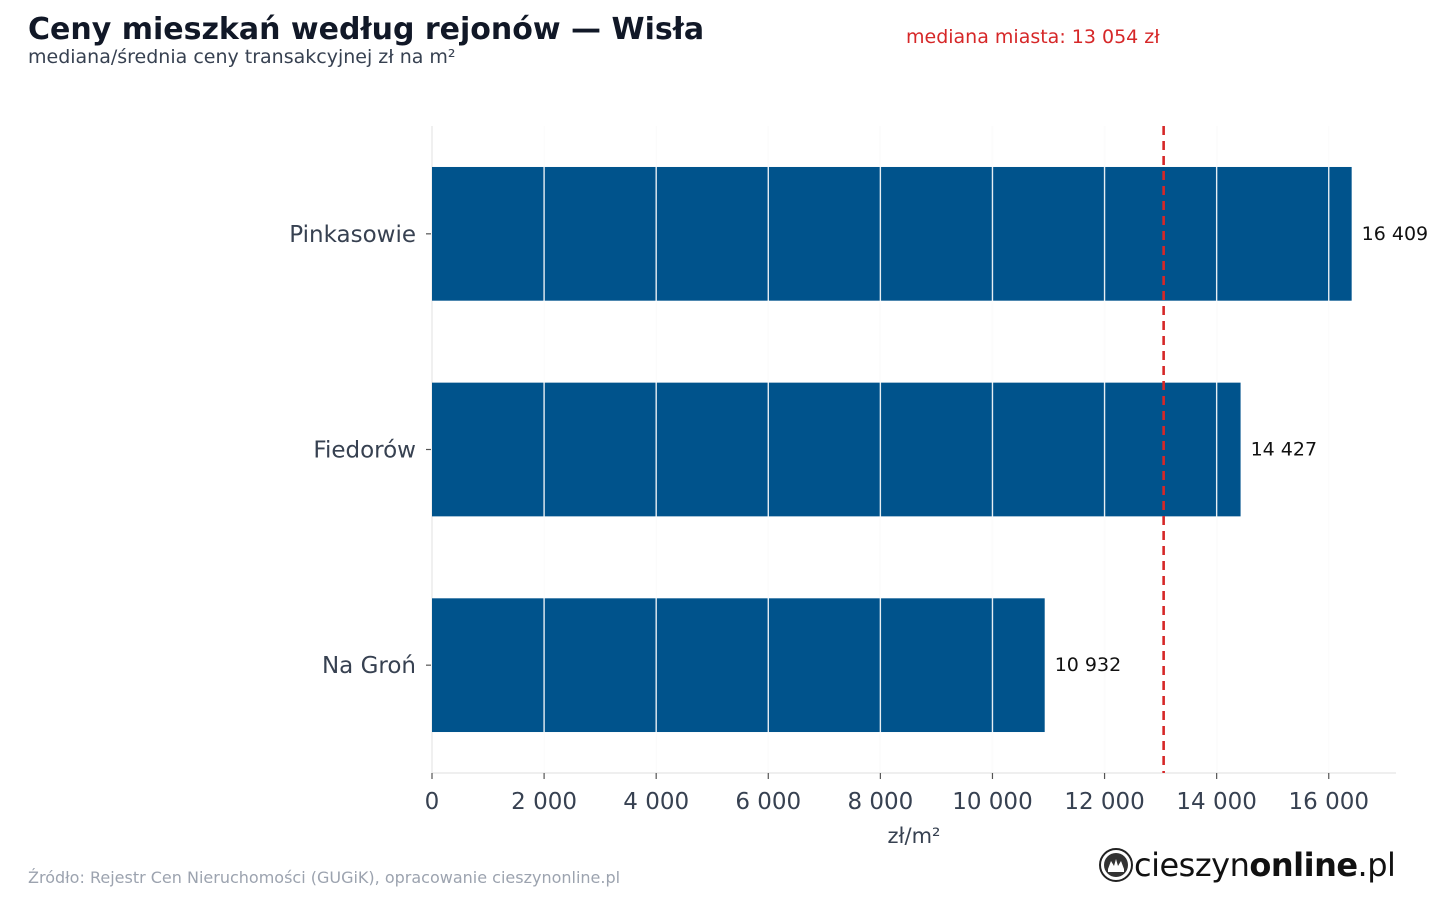  I want to click on brand-emblem-icon, so click(1116, 865).